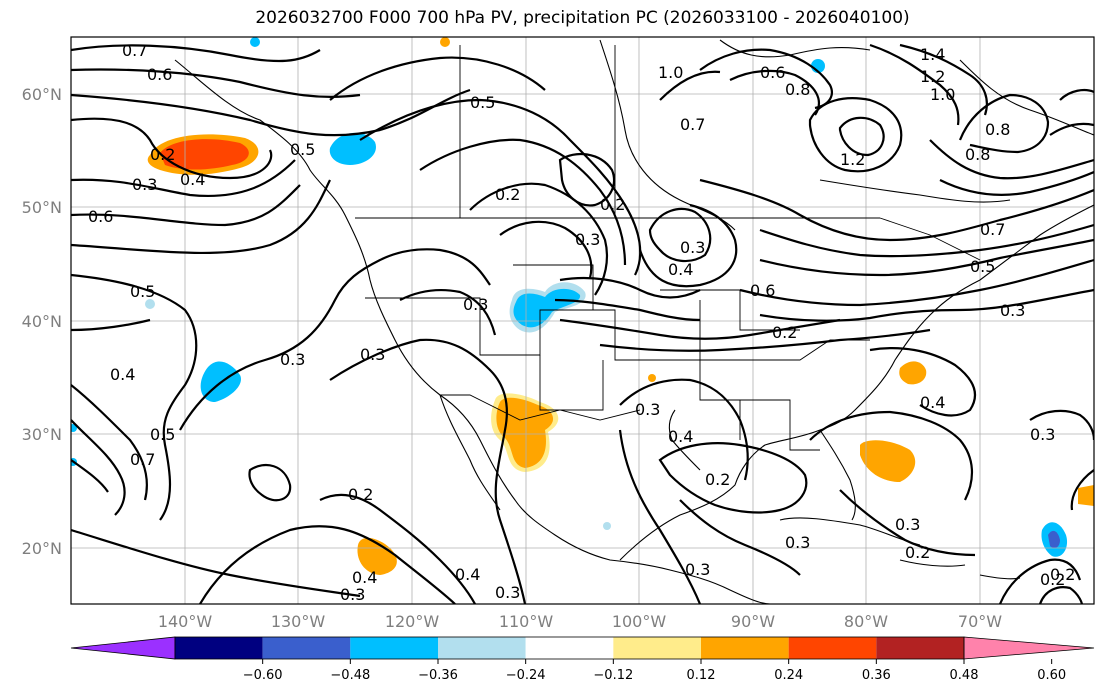  I want to click on lat-label: 60°N, so click(42, 94).